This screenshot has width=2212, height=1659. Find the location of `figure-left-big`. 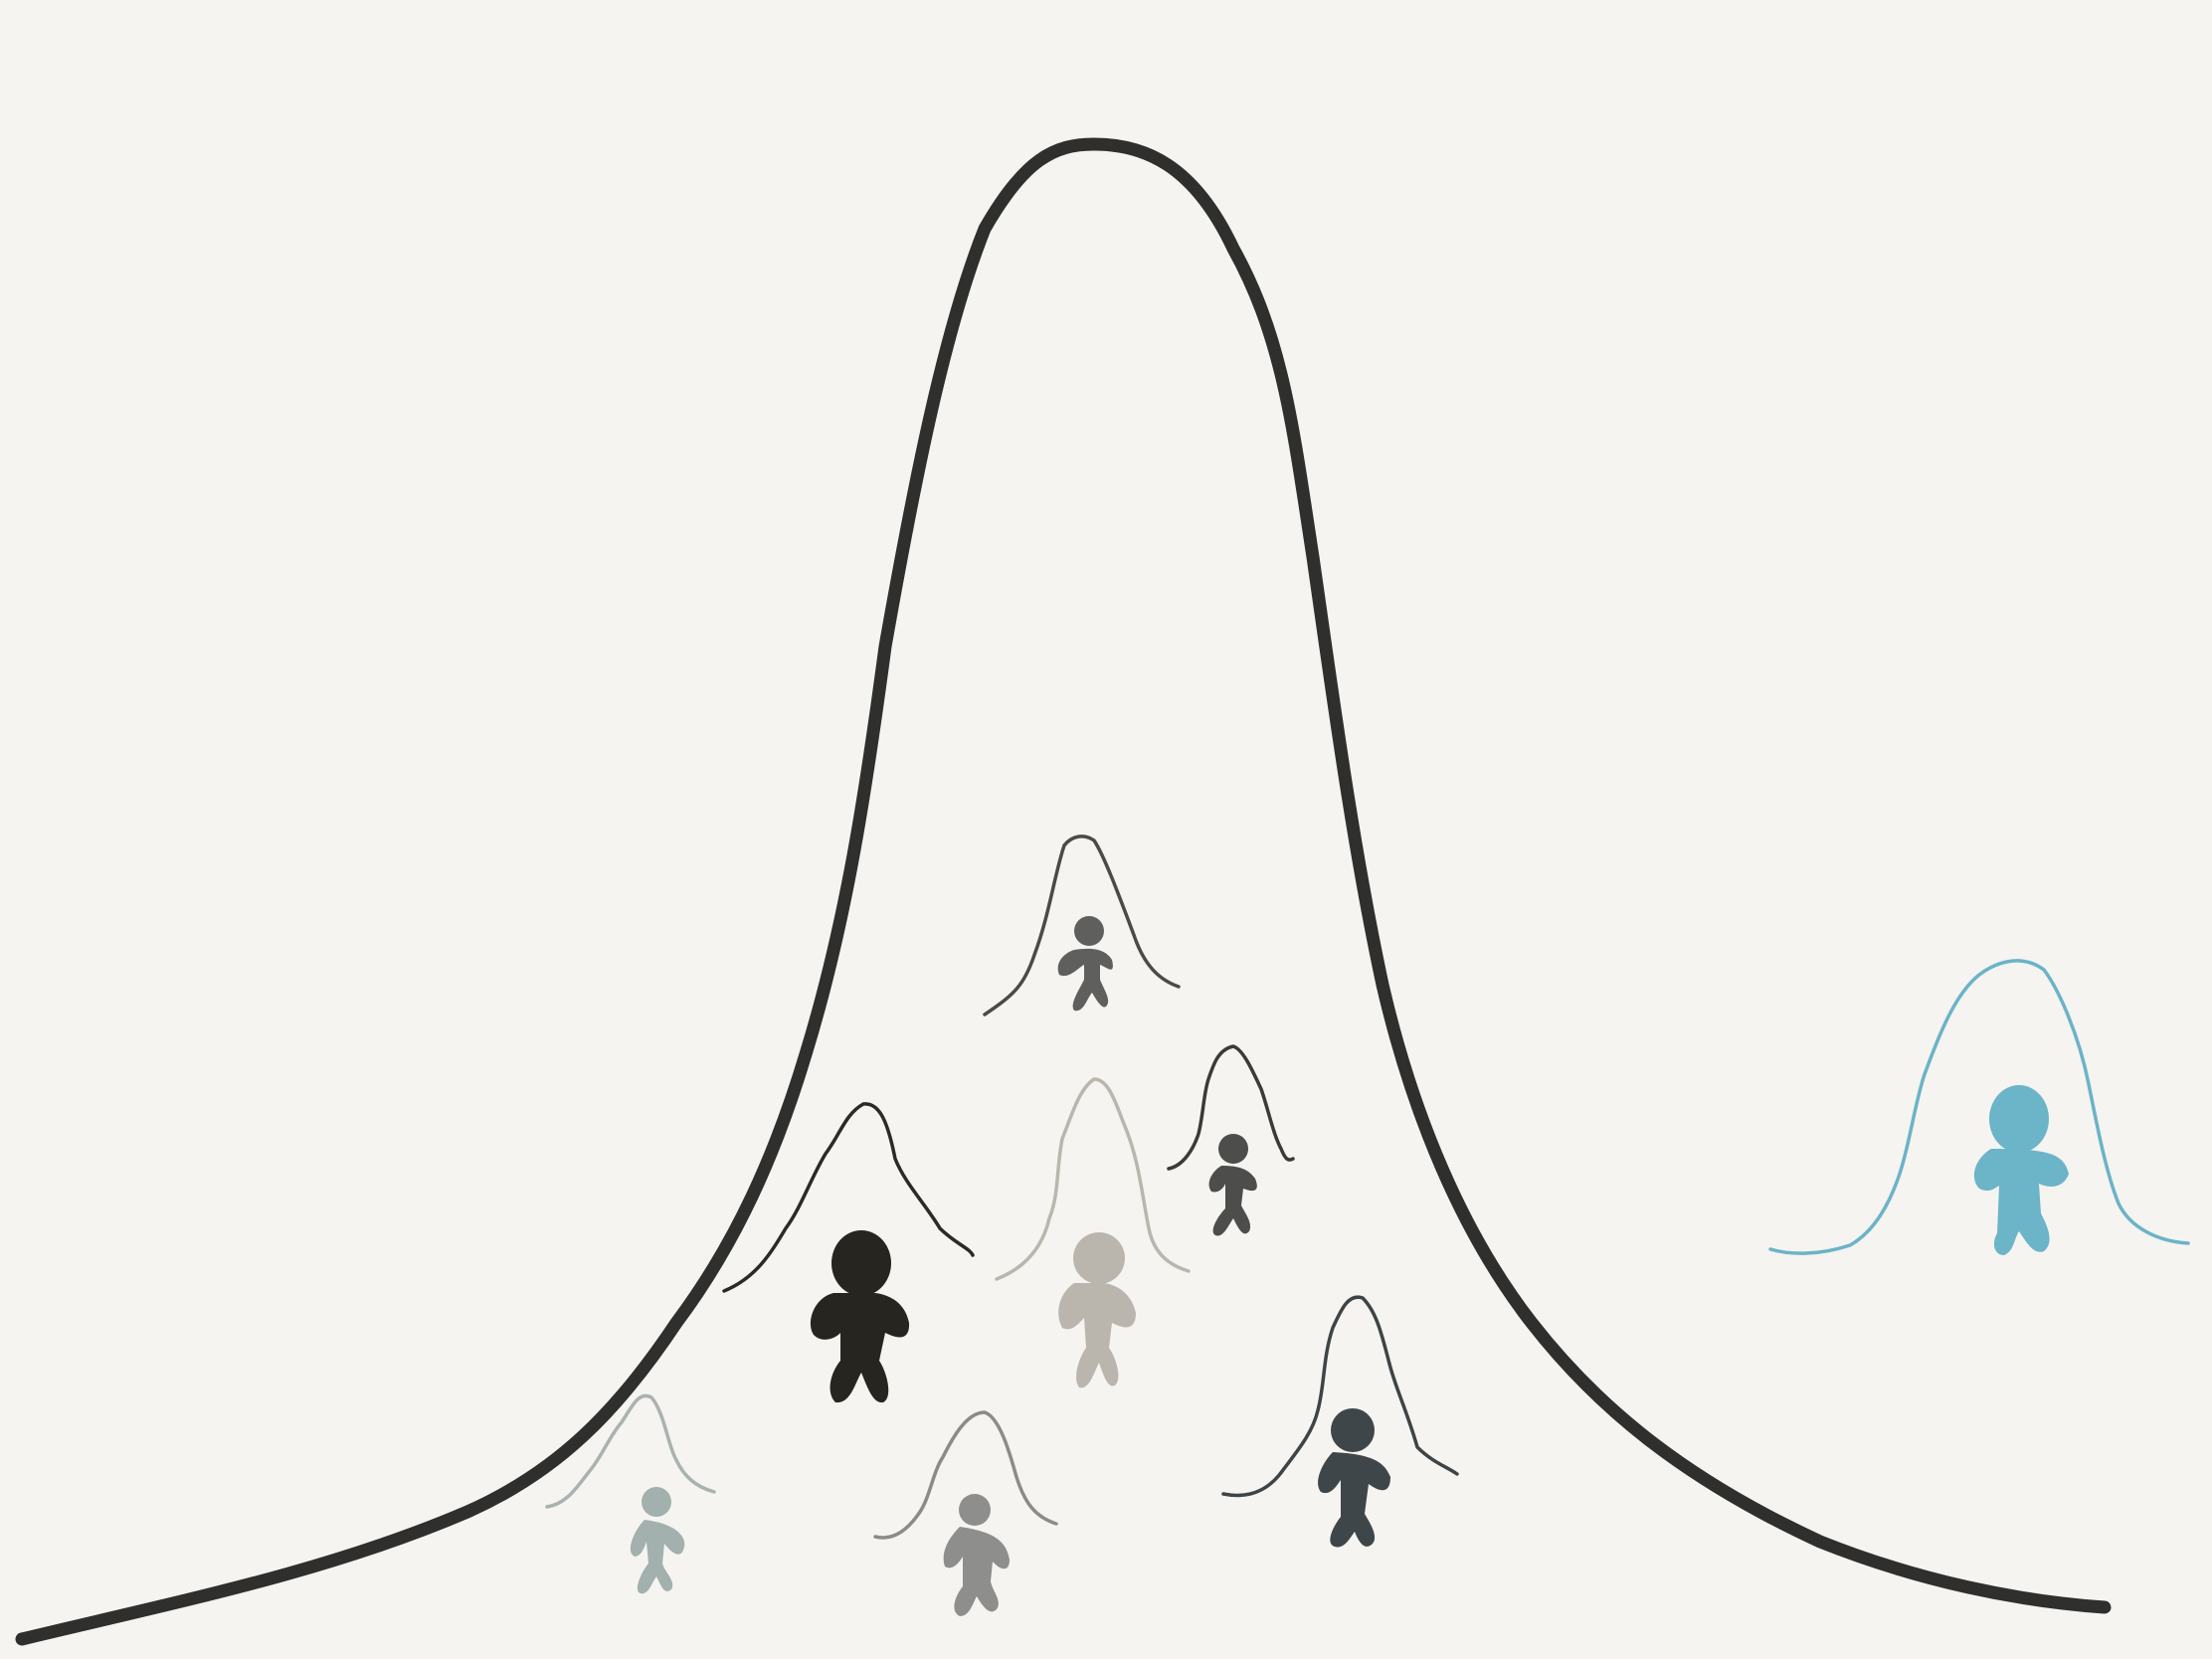

figure-left-big is located at coordinates (848, 1252).